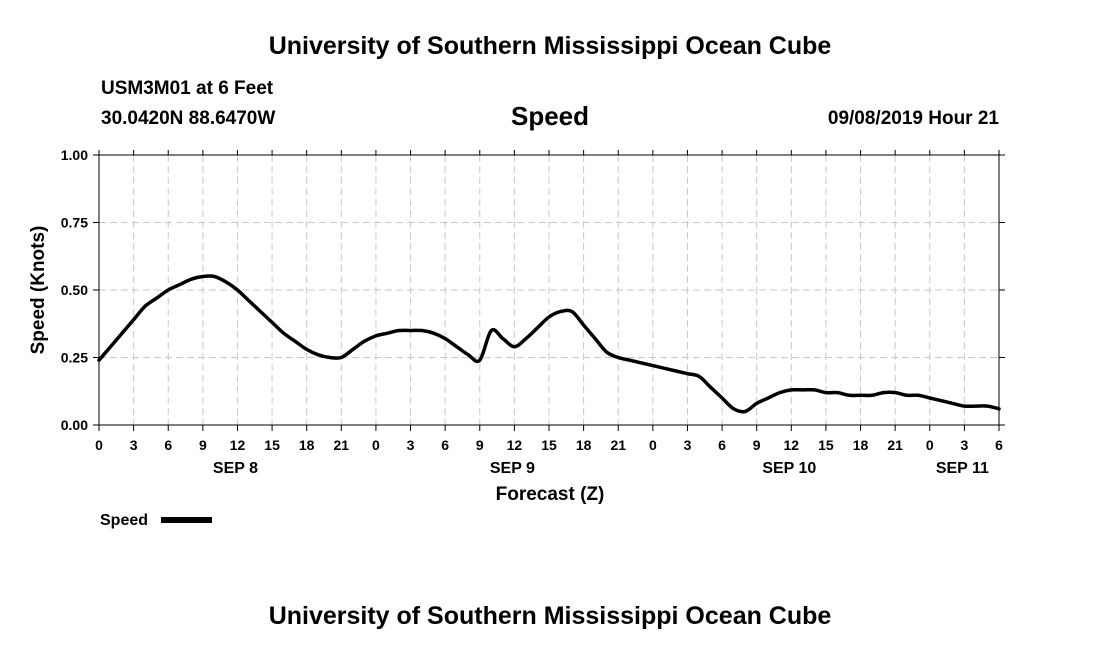 Image resolution: width=1100 pixels, height=650 pixels. What do you see at coordinates (895, 445) in the screenshot?
I see `x-tick-label: 21` at bounding box center [895, 445].